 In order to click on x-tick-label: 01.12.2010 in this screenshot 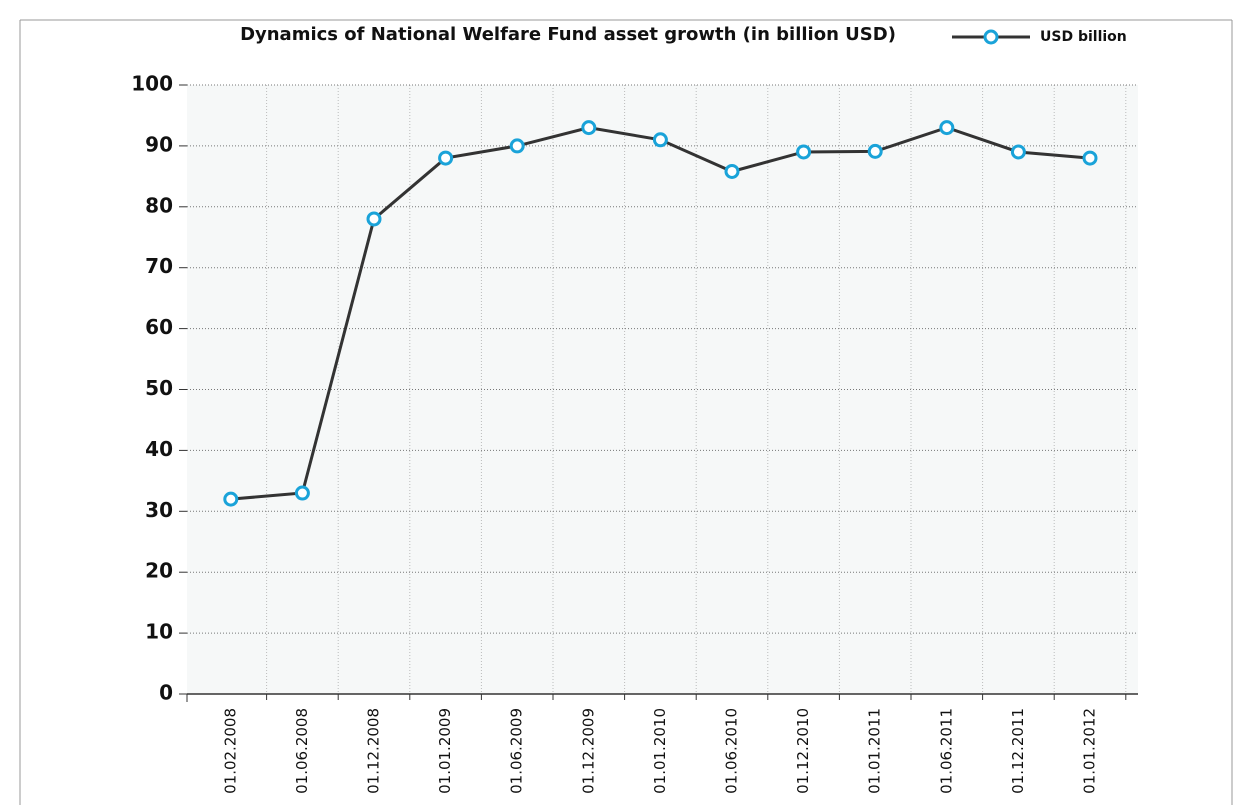, I will do `click(803, 751)`.